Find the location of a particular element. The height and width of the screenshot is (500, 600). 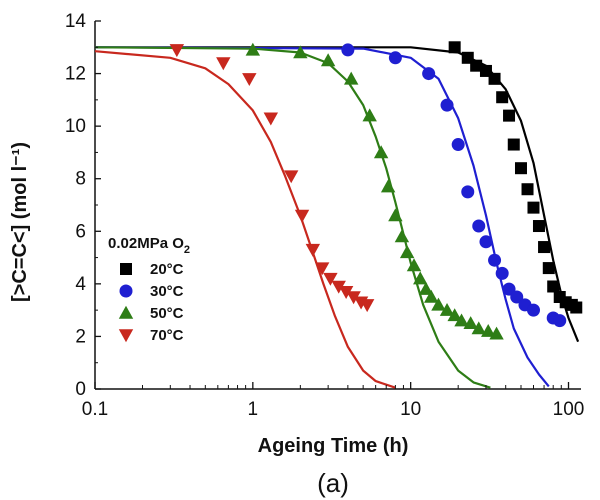

x-tick-label: 10 is located at coordinates (410, 409).